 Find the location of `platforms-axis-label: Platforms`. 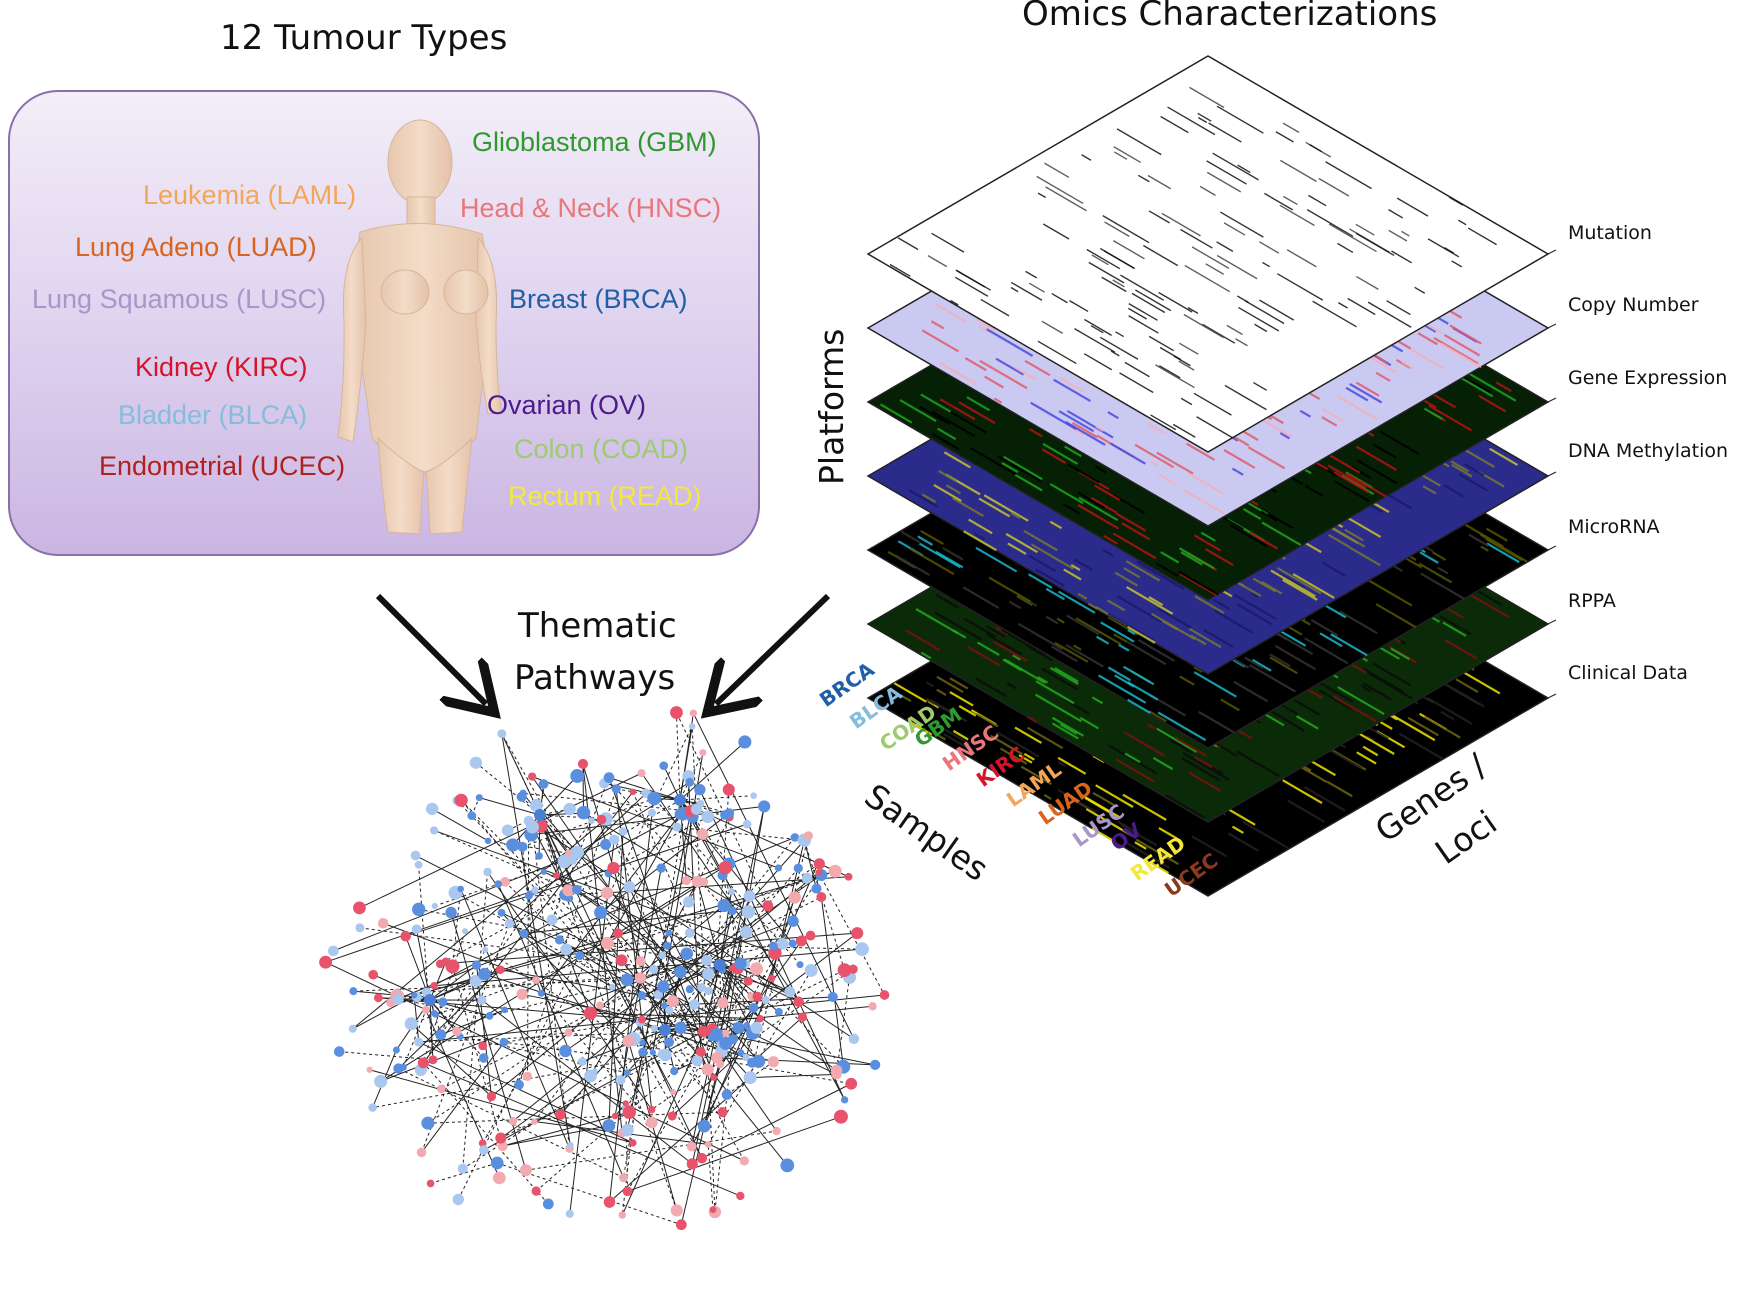

platforms-axis-label: Platforms is located at coordinates (831, 406).